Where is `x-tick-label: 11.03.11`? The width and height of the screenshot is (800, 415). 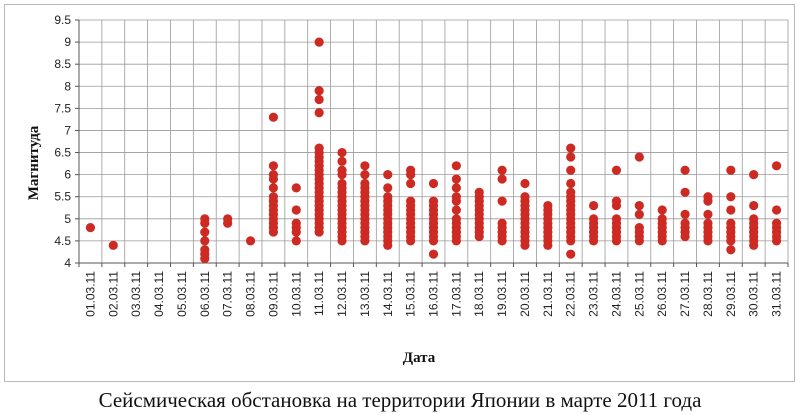 x-tick-label: 11.03.11 is located at coordinates (319, 293).